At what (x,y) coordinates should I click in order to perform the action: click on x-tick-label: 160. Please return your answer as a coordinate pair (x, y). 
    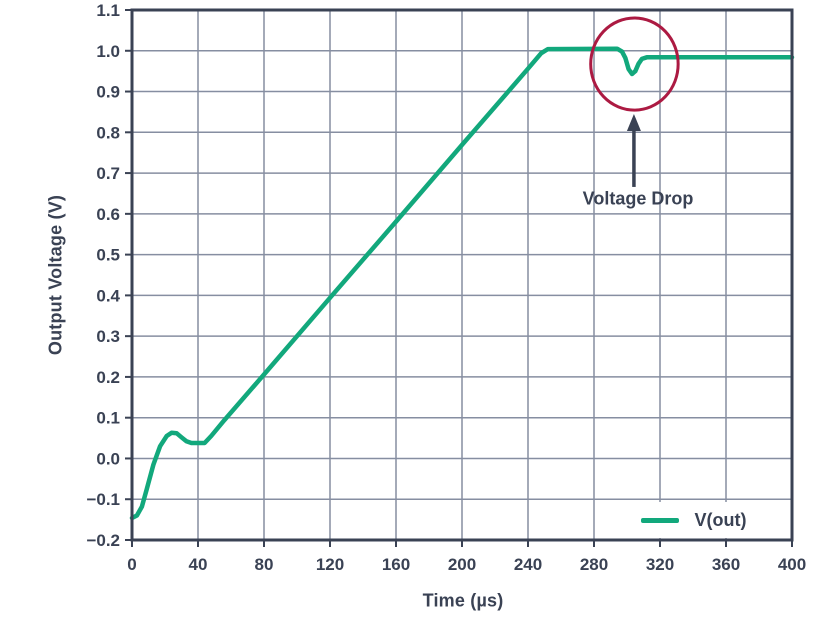
    Looking at the image, I should click on (396, 564).